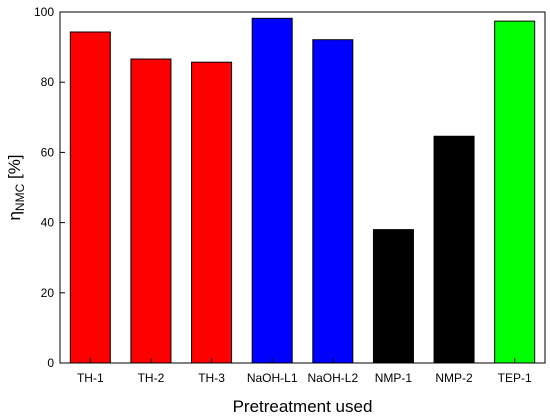  I want to click on x-tick-label: NMP-2, so click(454, 378).